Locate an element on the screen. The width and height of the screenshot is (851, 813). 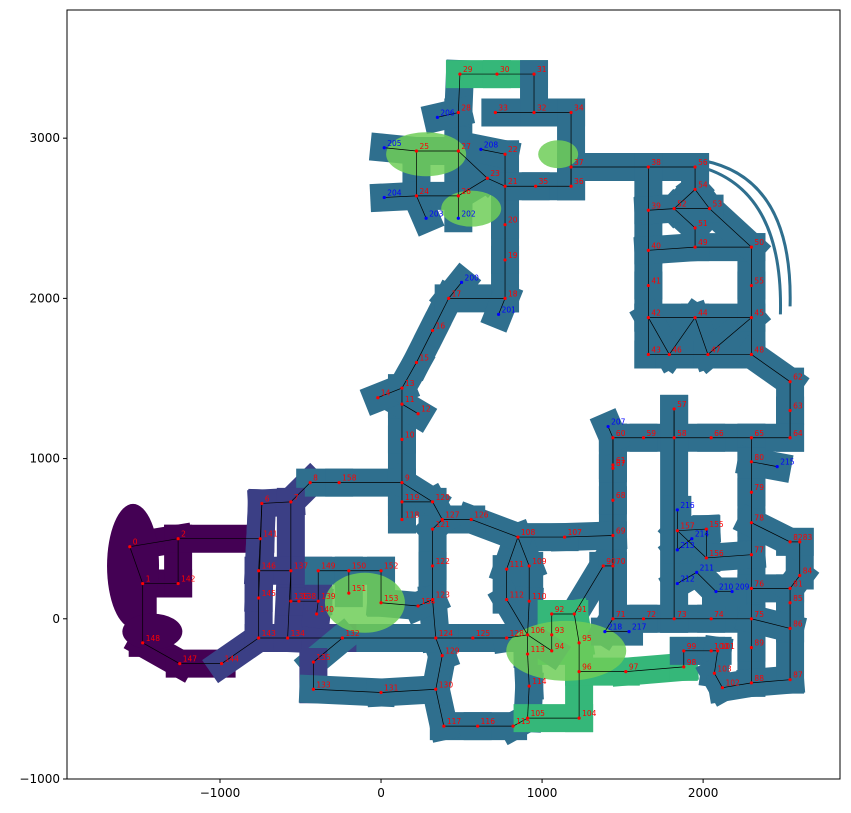
red-node-label-152: 152 is located at coordinates (391, 566).